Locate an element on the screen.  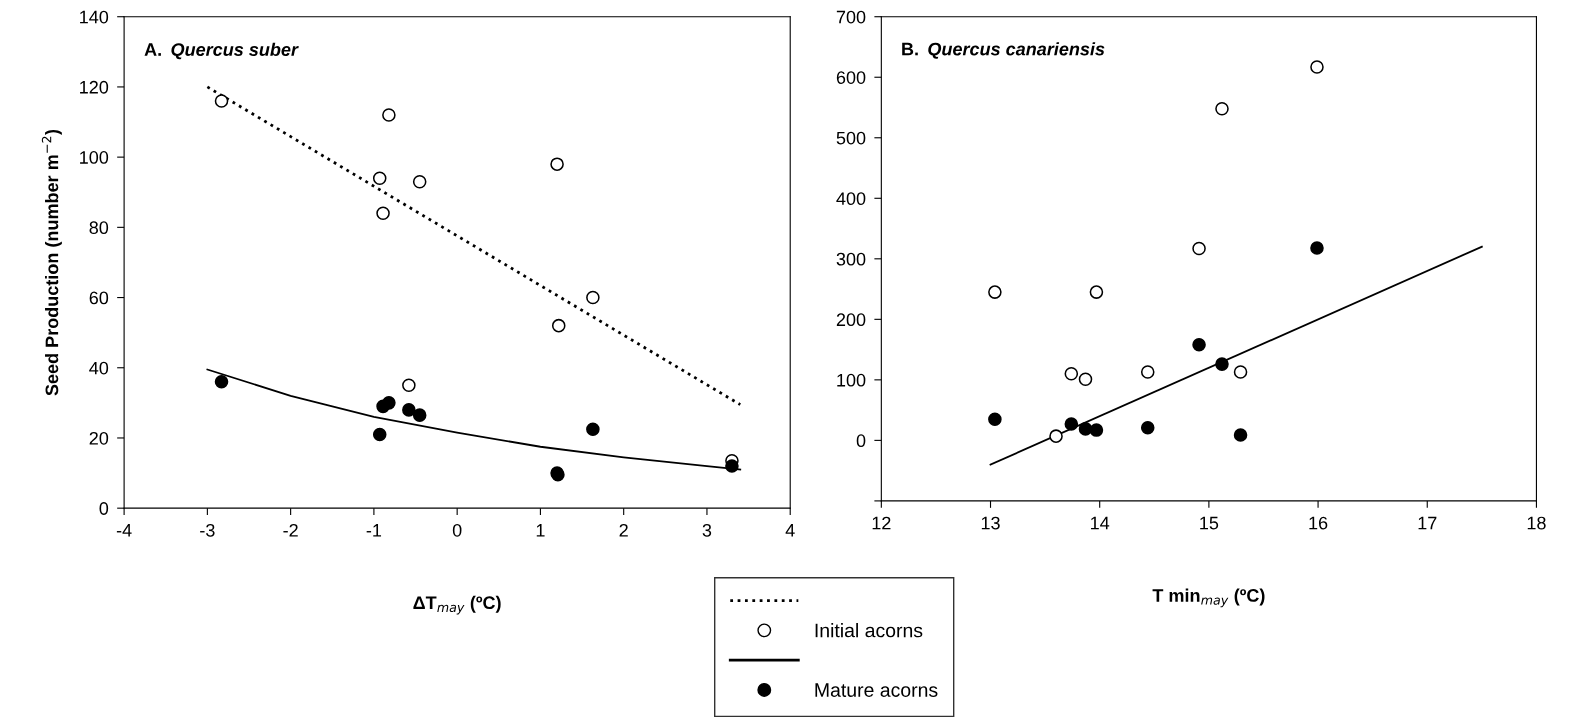
x-tick-label: -2 is located at coordinates (290, 530).